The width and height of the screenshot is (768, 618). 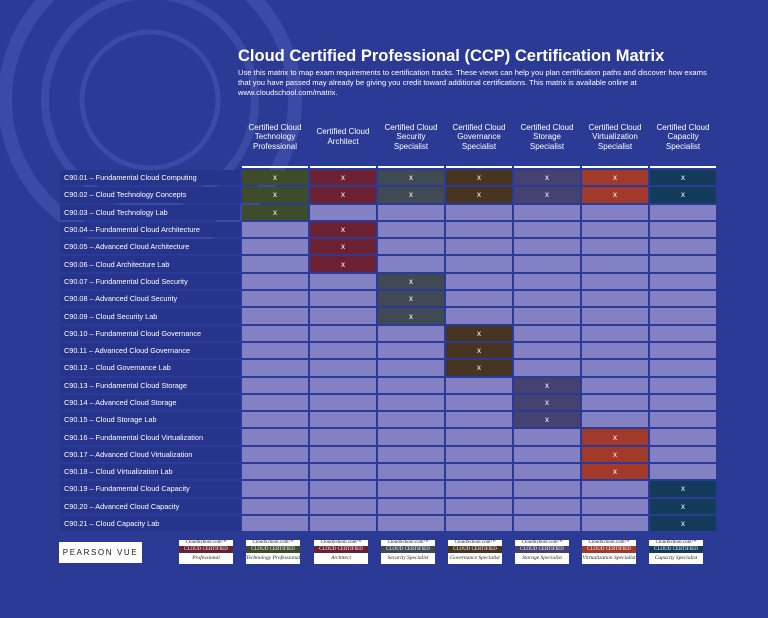 I want to click on exam-label: C90.02 – Cloud Technology Concepts, so click(x=150, y=195).